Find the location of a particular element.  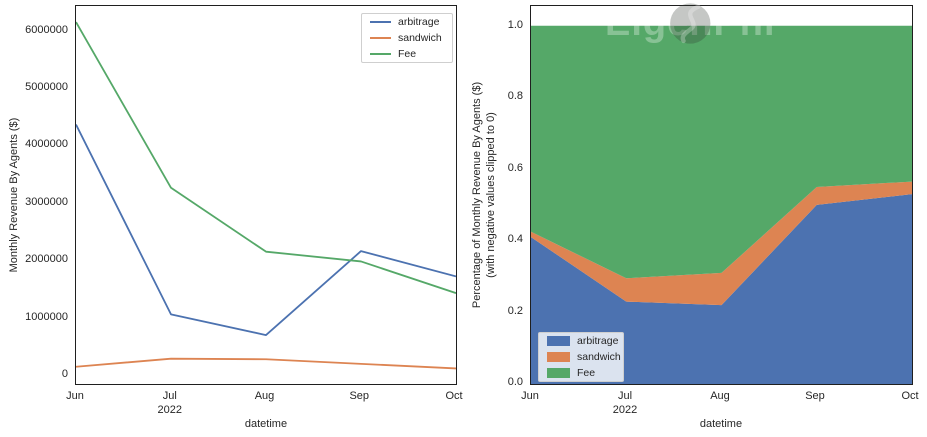

y-tick-label: 0.0 is located at coordinates (515, 382).